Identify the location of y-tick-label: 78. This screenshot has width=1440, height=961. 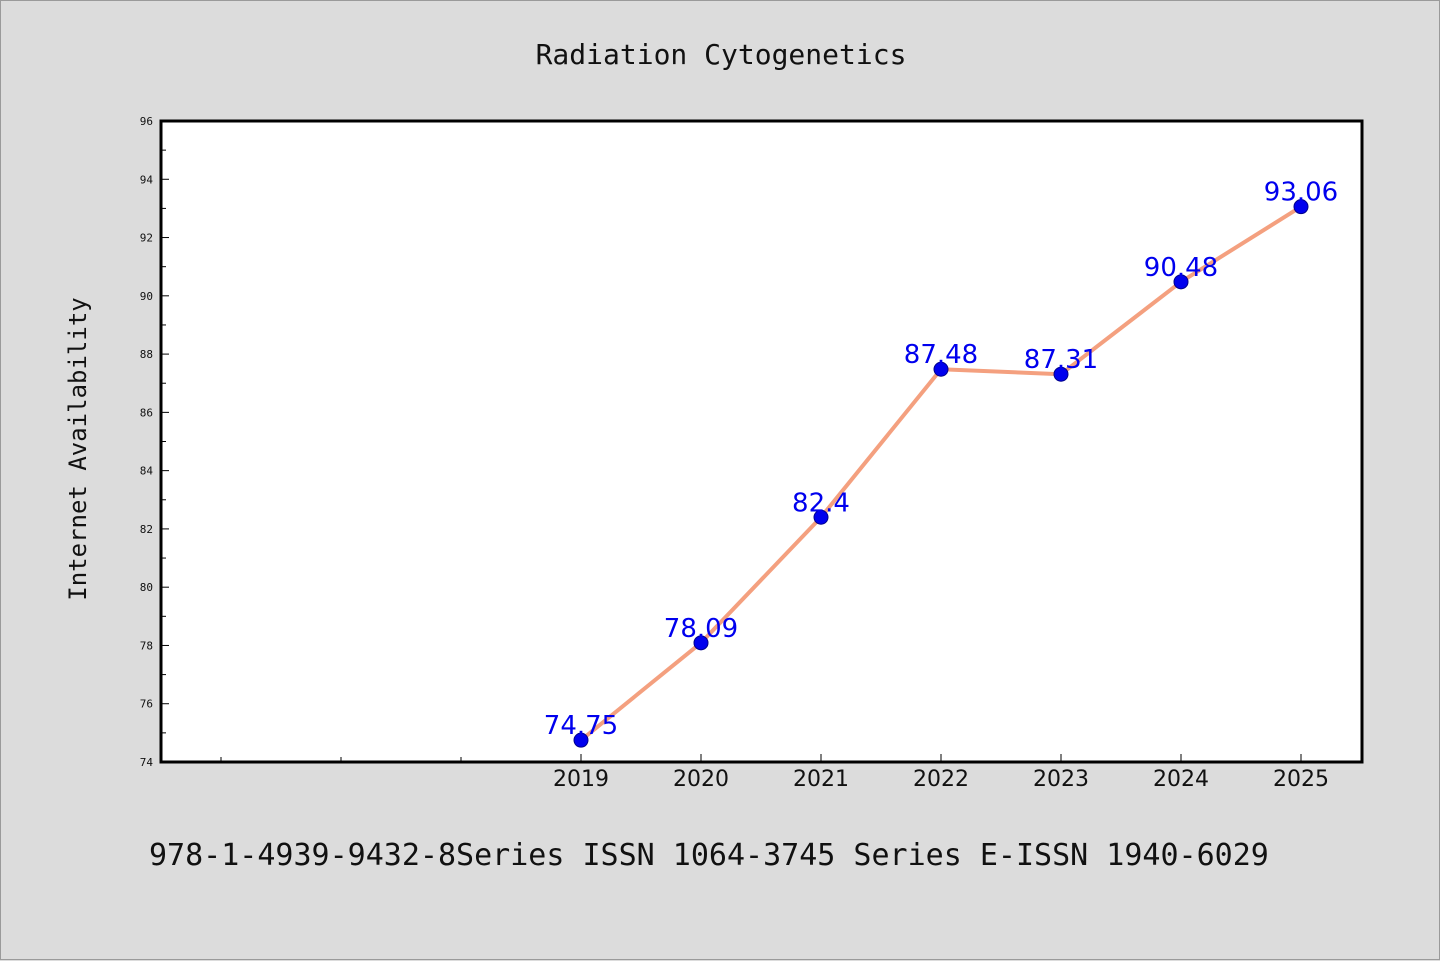
(146, 645).